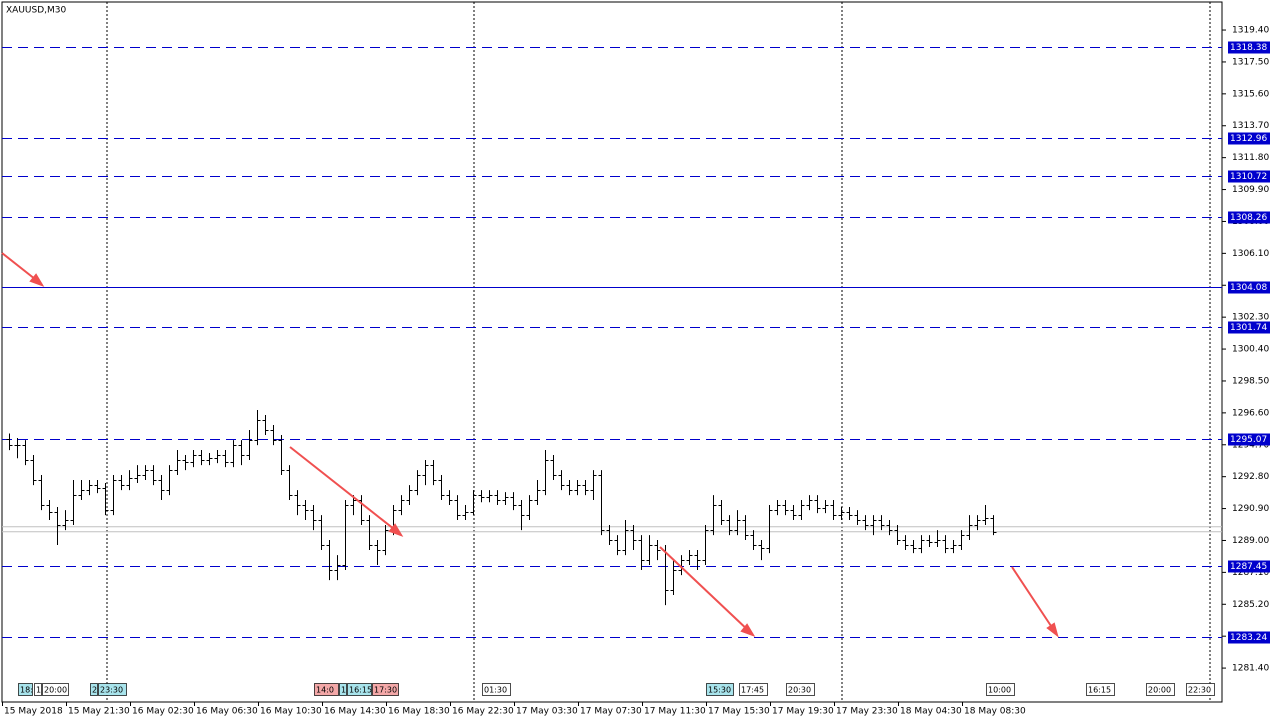  I want to click on event-label: 15:30, so click(719, 690).